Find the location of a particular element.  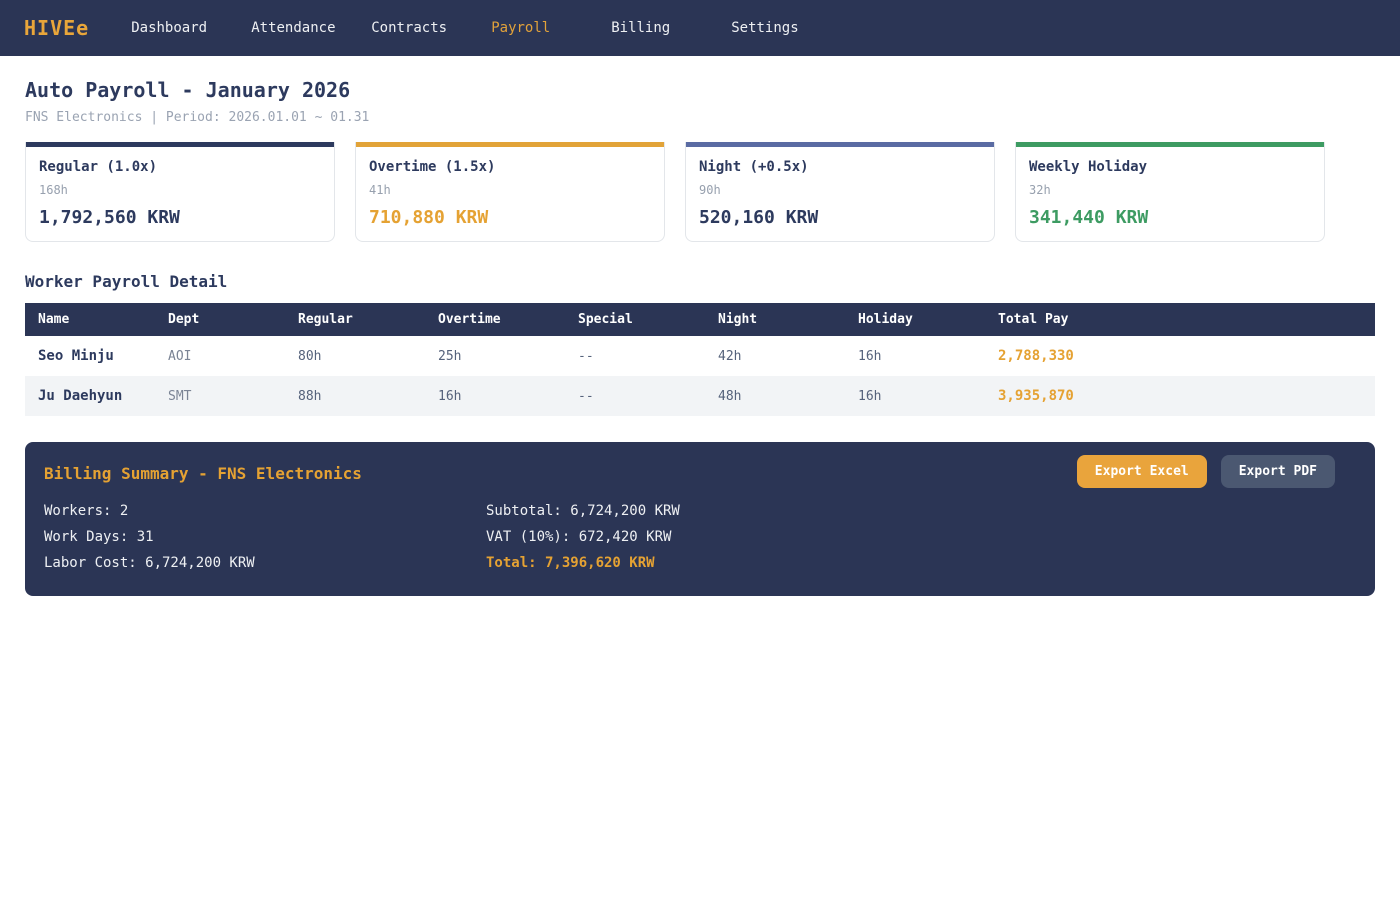

card-night: Night (+0.5x) 90h 520,160 KRW is located at coordinates (840, 192).